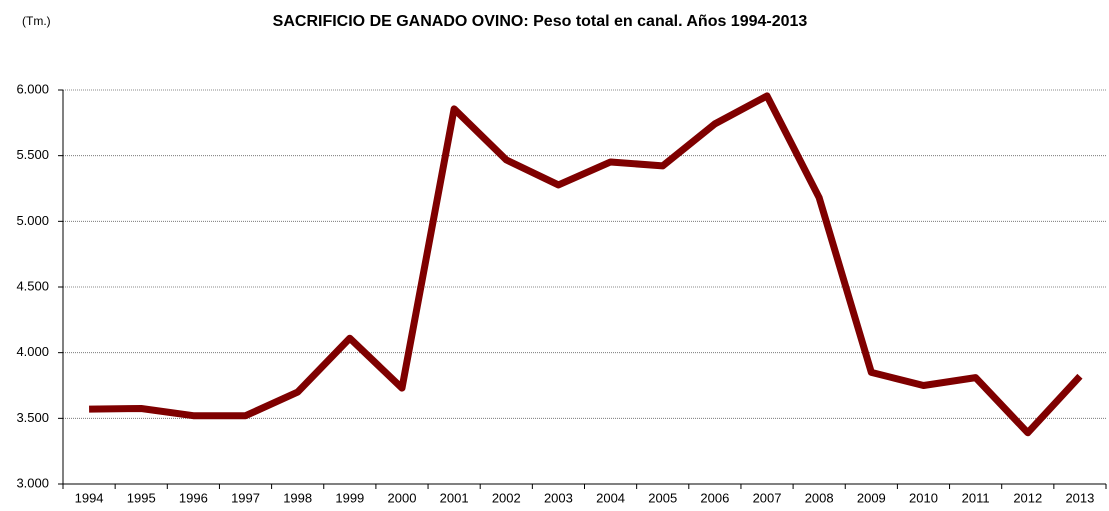 This screenshot has height=511, width=1109. I want to click on x-tick-label: 2006, so click(714, 497).